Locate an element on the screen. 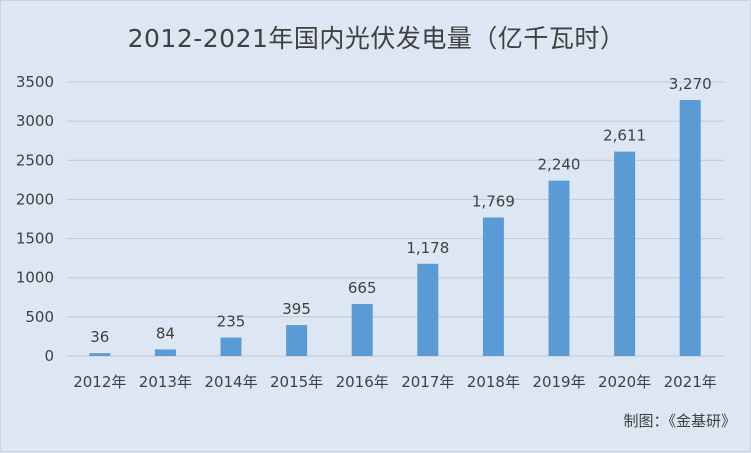 This screenshot has width=751, height=453. x-tick-label: 2015年 is located at coordinates (296, 382).